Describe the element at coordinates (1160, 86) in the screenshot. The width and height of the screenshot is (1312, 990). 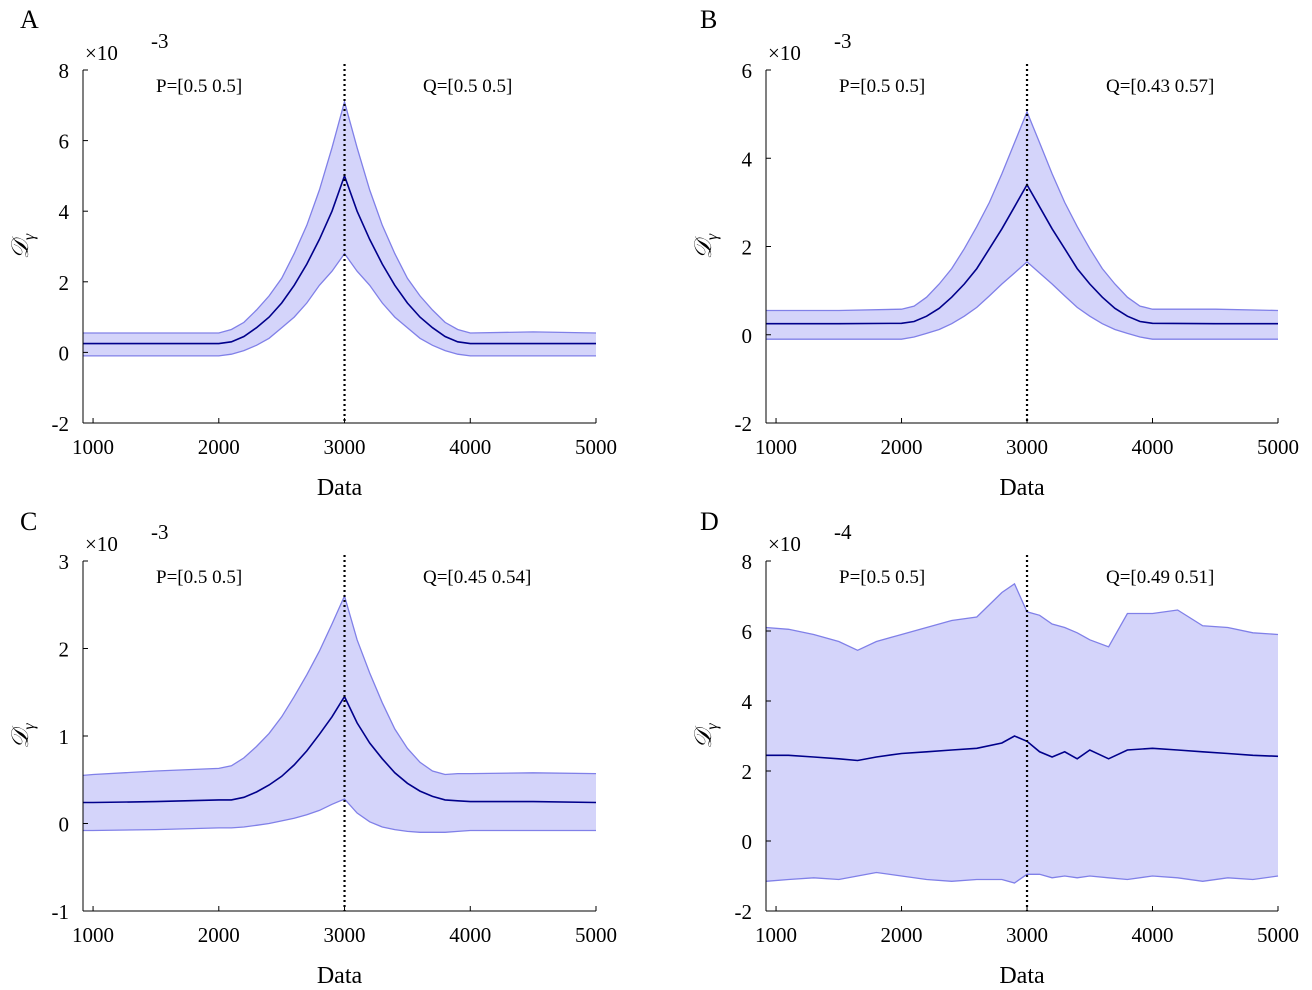
I see `annotation-q: Q=[0.43 0.57]` at that location.